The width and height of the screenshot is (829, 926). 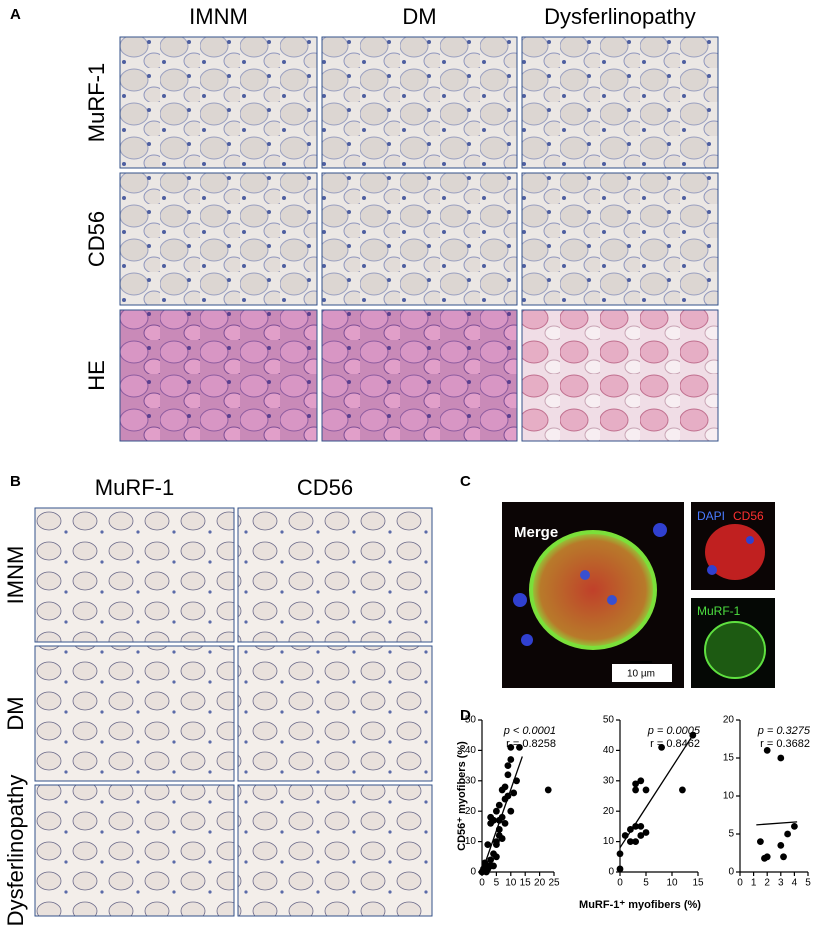 I want to click on murf-label: MuRF-1, so click(x=719, y=611).